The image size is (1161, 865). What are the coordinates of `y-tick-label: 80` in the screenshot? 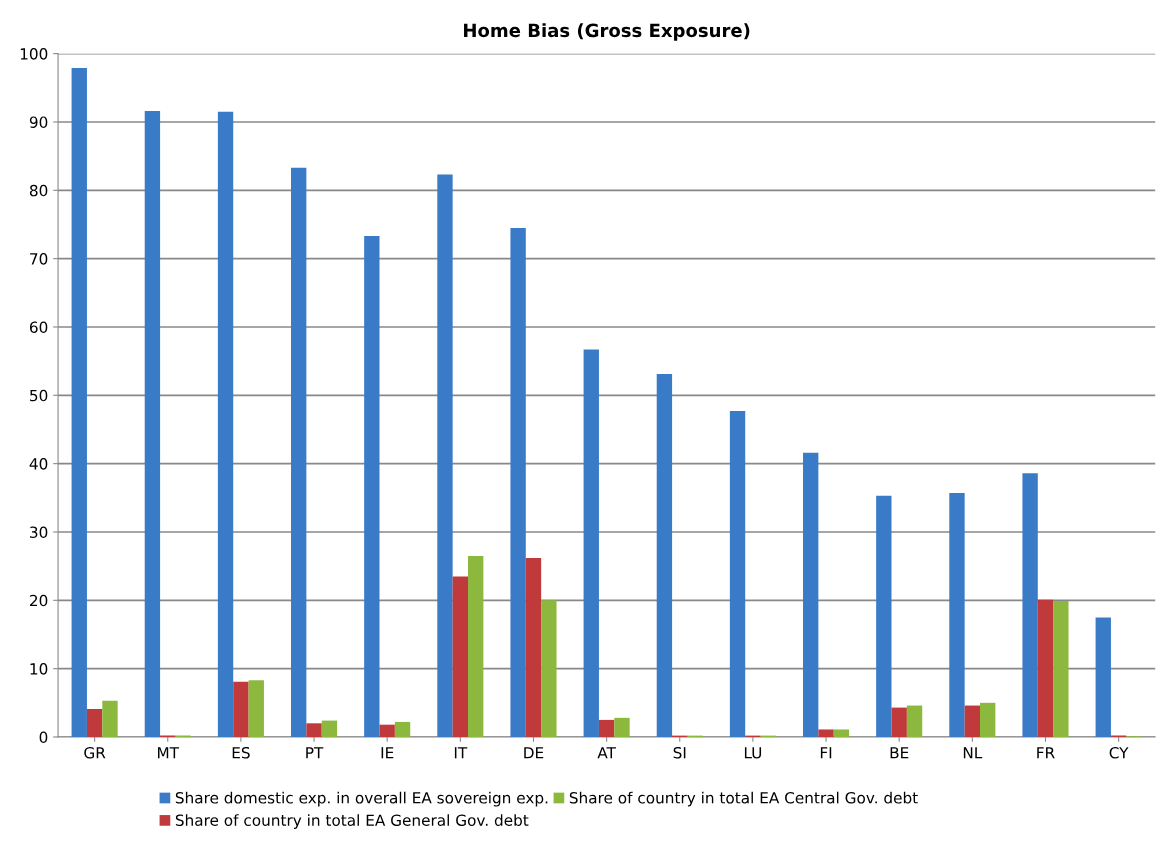 It's located at (38, 190).